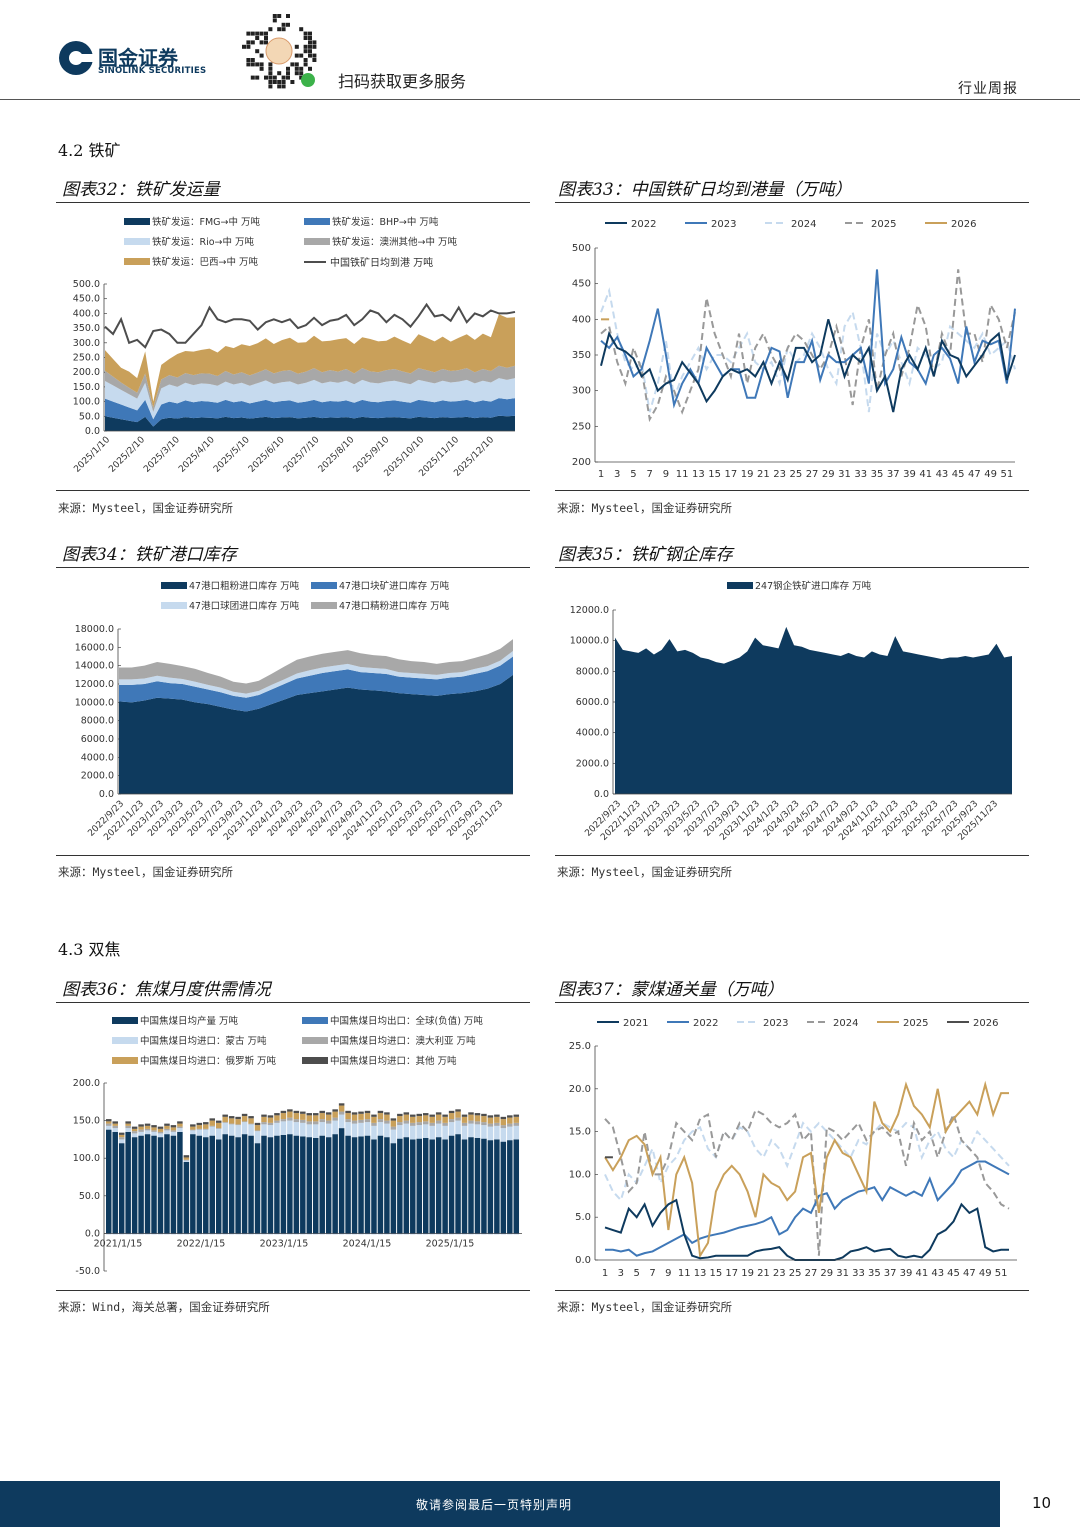 The width and height of the screenshot is (1080, 1527). I want to click on footer-bar, so click(500, 1504).